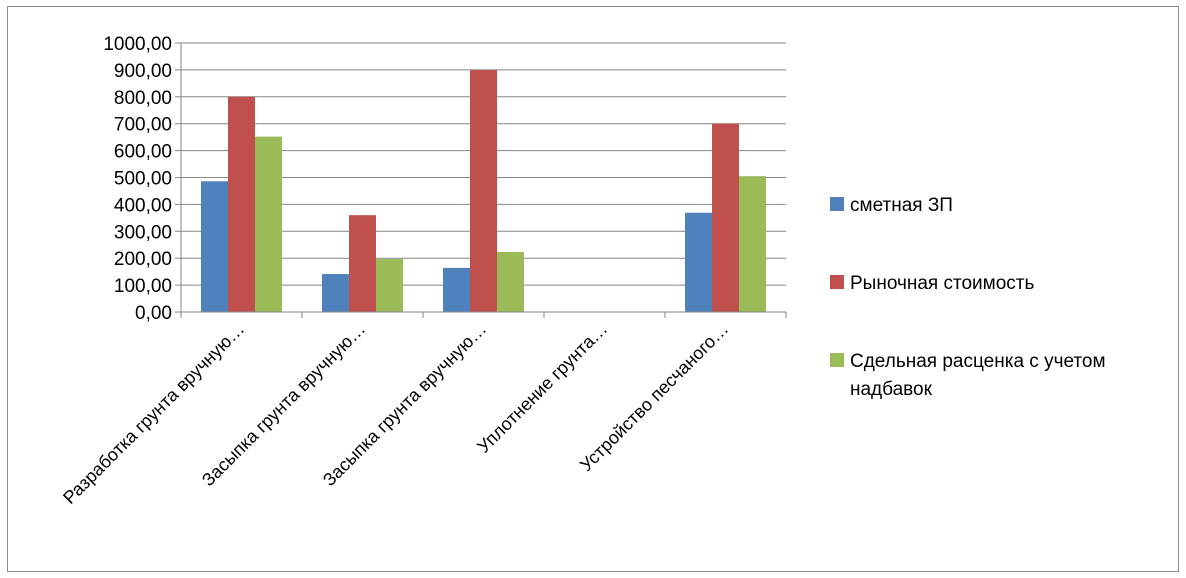  I want to click on y-tick-label: 0,00, so click(153, 313).